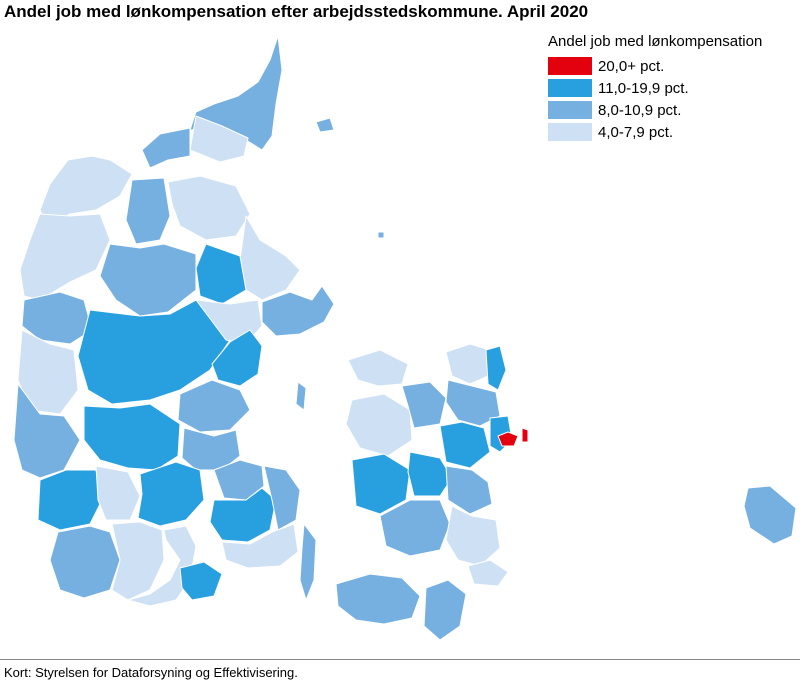  I want to click on footer-divider, so click(400, 659).